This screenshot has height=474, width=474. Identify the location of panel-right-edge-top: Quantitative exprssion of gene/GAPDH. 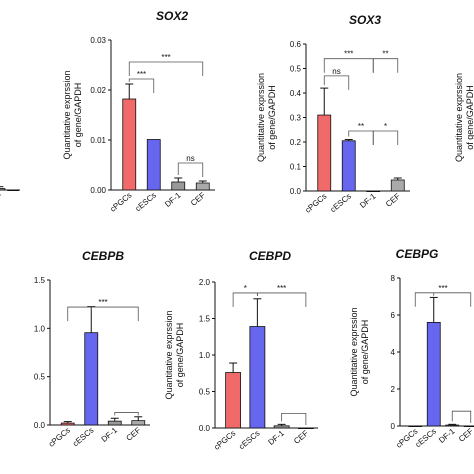
(464, 117).